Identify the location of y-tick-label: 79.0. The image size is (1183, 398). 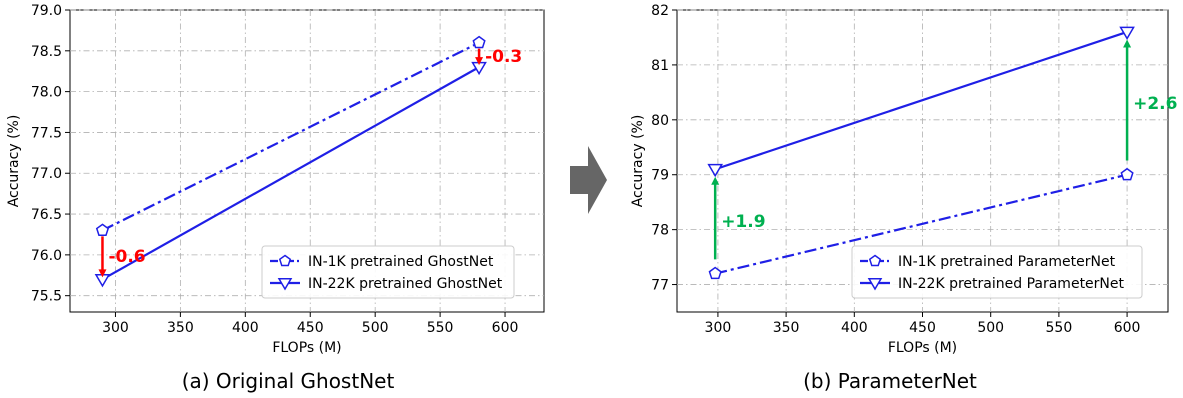
(46, 11).